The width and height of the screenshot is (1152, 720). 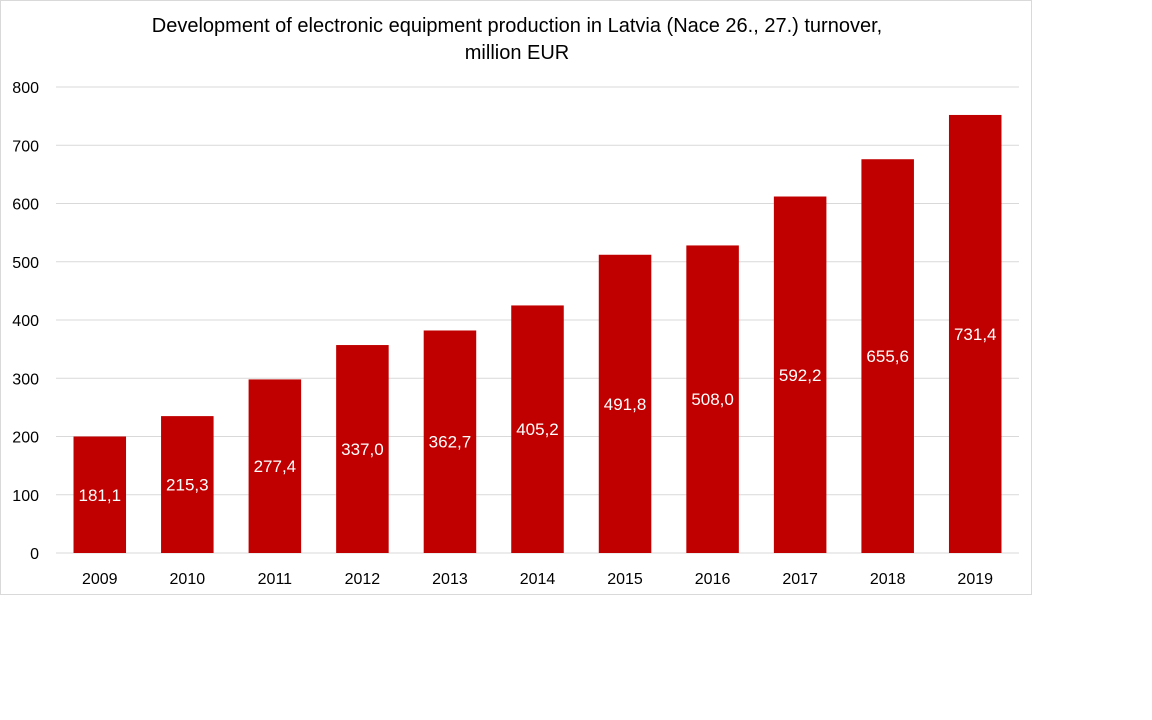 I want to click on data-label-2015: 491,8, so click(x=625, y=404).